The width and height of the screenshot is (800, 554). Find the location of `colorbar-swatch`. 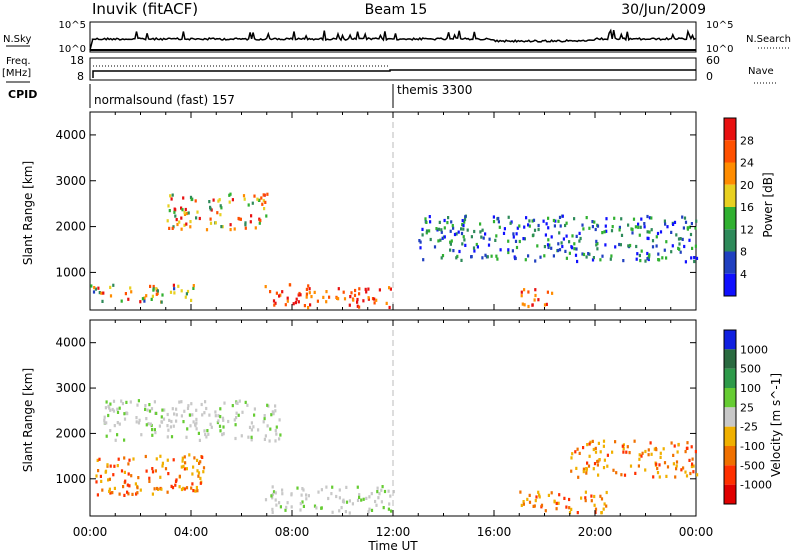

colorbar-swatch is located at coordinates (730, 494).